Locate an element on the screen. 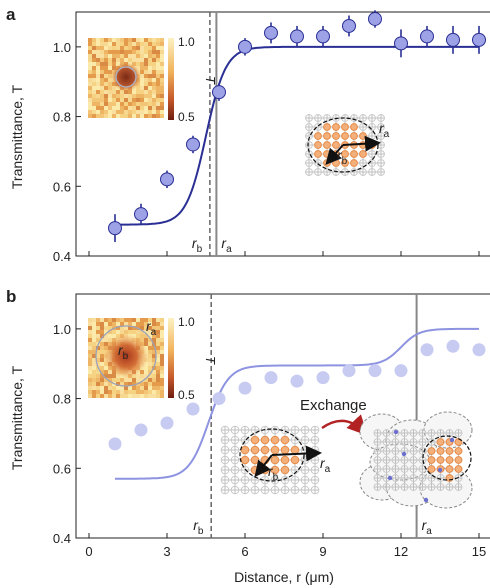 Image resolution: width=490 pixels, height=588 pixels. panel-b-exchange-label: Exchange is located at coordinates (333, 405).